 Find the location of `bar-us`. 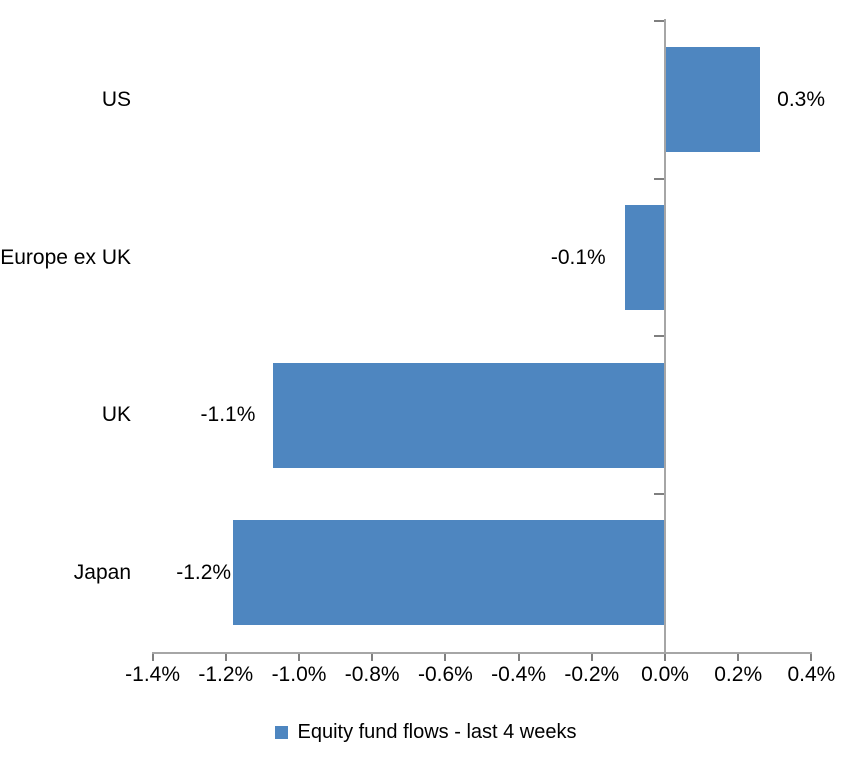

bar-us is located at coordinates (713, 100).